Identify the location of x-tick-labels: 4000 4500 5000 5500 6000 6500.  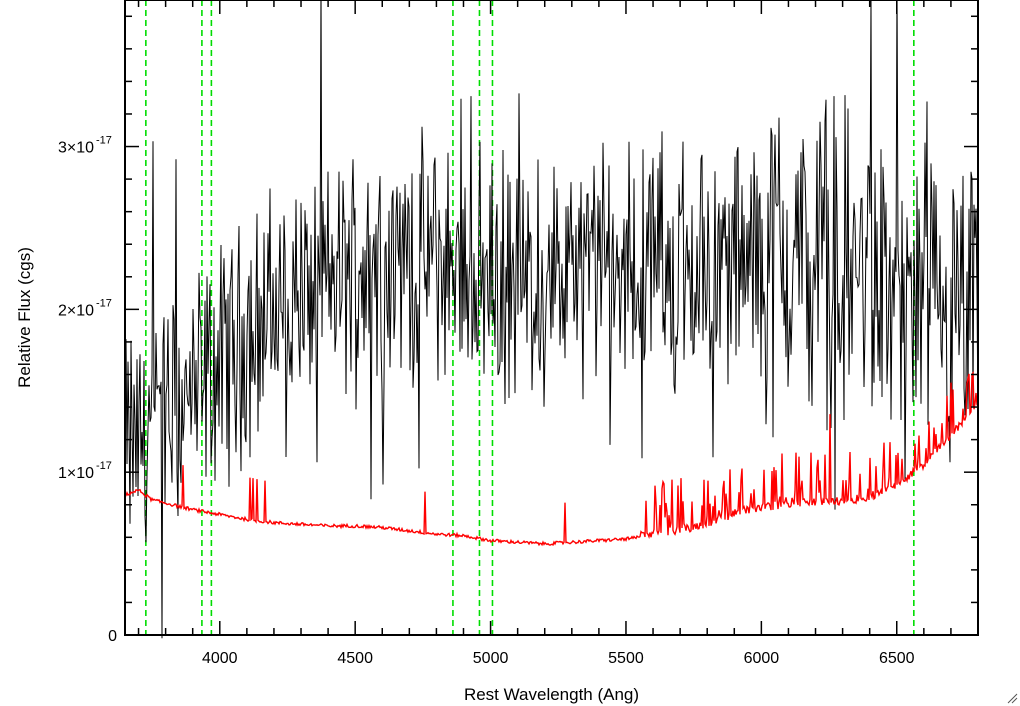
(558, 658).